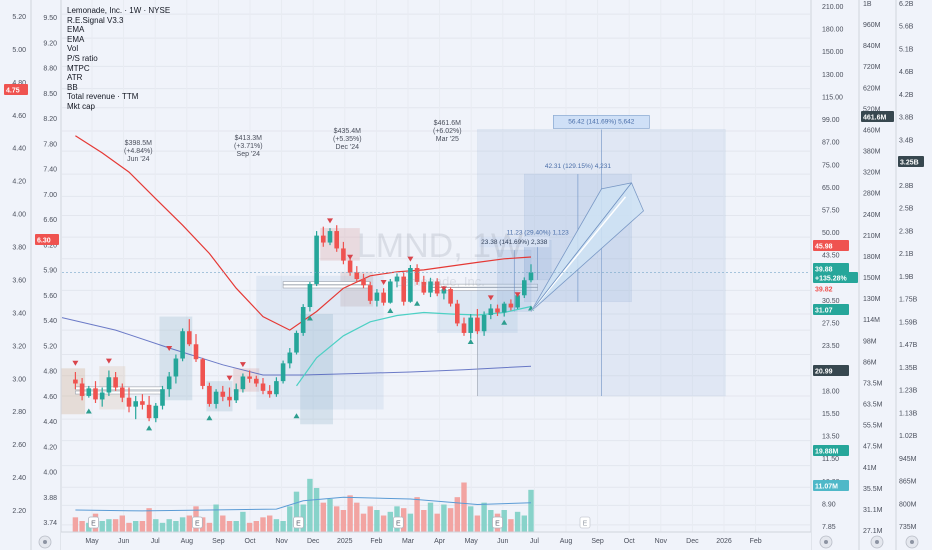 Image resolution: width=932 pixels, height=550 pixels. What do you see at coordinates (248, 154) in the screenshot?
I see `revenue-date: Sep '24` at bounding box center [248, 154].